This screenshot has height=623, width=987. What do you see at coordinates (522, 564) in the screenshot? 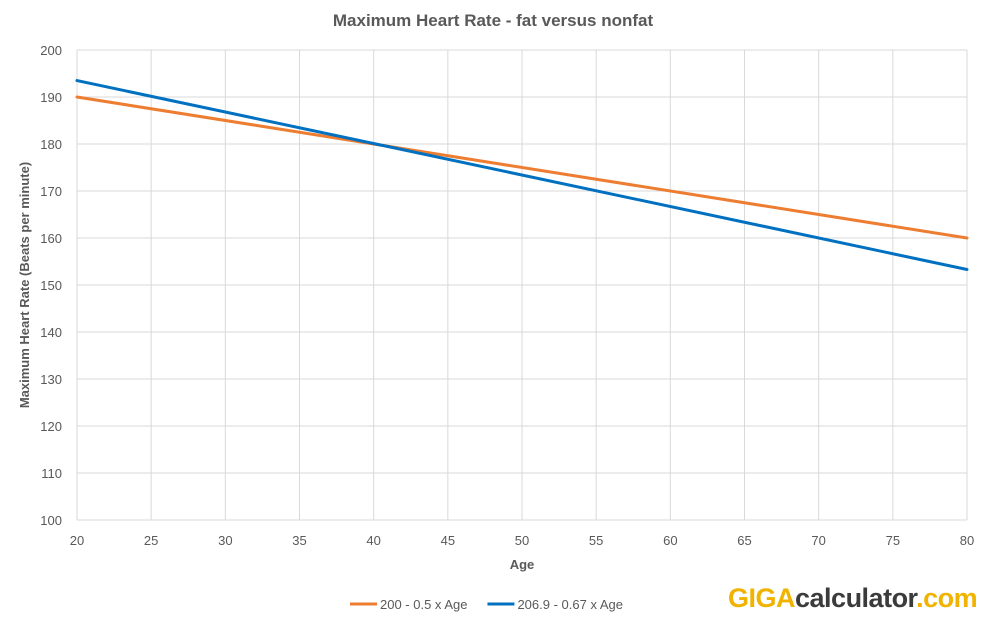
I see `x-axis-label: Age` at bounding box center [522, 564].